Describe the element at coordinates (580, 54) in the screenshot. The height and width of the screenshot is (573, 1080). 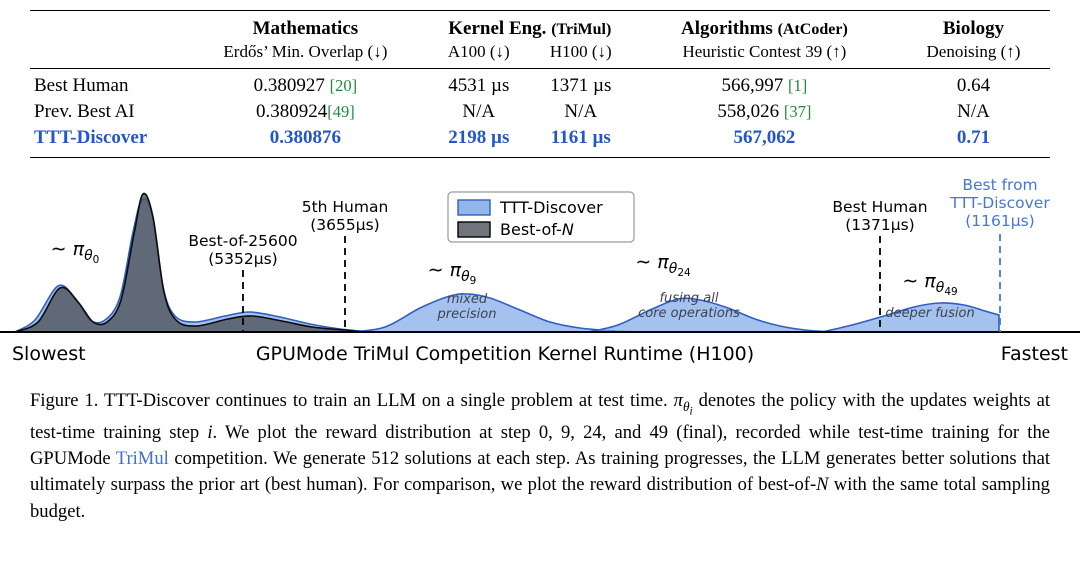
I see `subcol-h100: H100 (↓)` at that location.